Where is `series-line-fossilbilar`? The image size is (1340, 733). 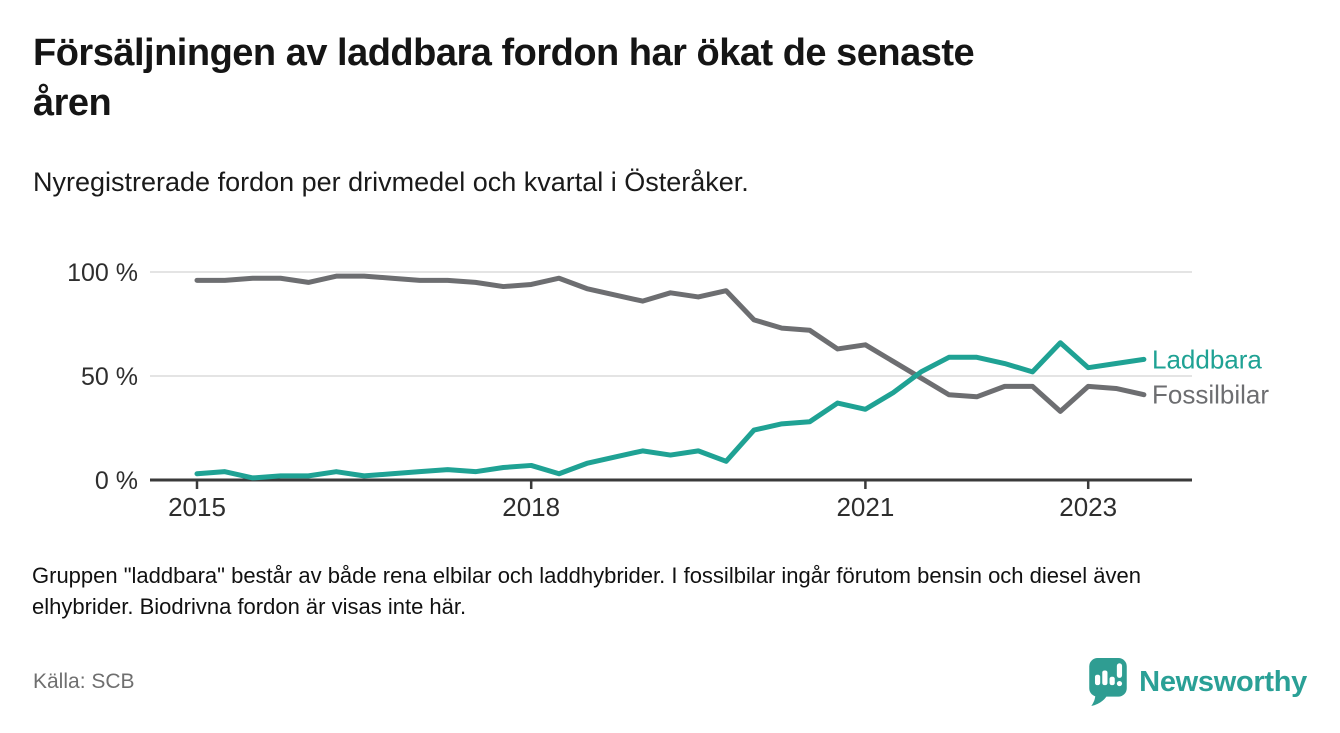
series-line-fossilbilar is located at coordinates (670, 343).